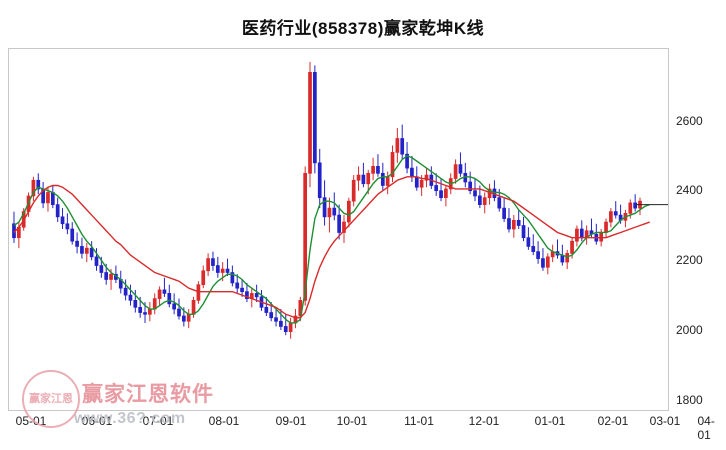 The height and width of the screenshot is (450, 726). Describe the element at coordinates (665, 421) in the screenshot. I see `x-tick-03-01: 03-01` at that location.